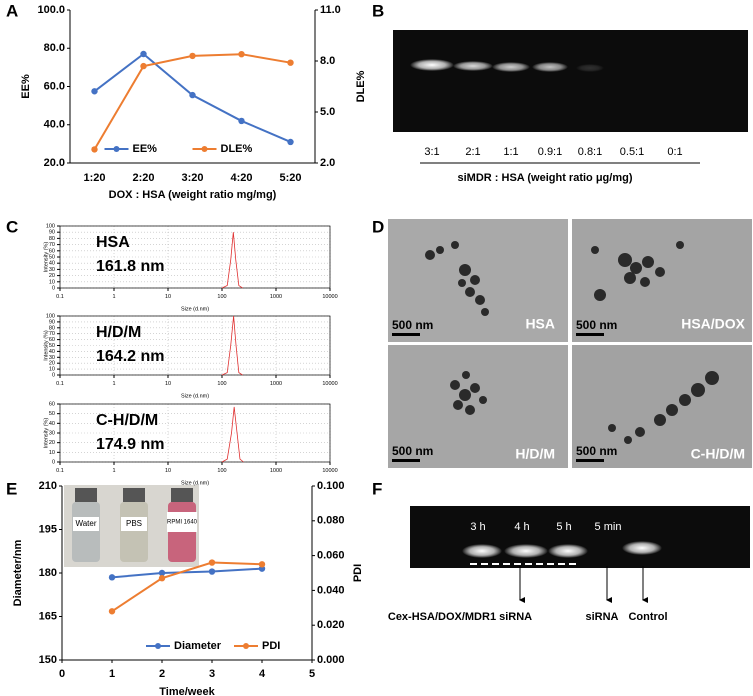  I want to click on x-tick-label: 0, so click(62, 674).